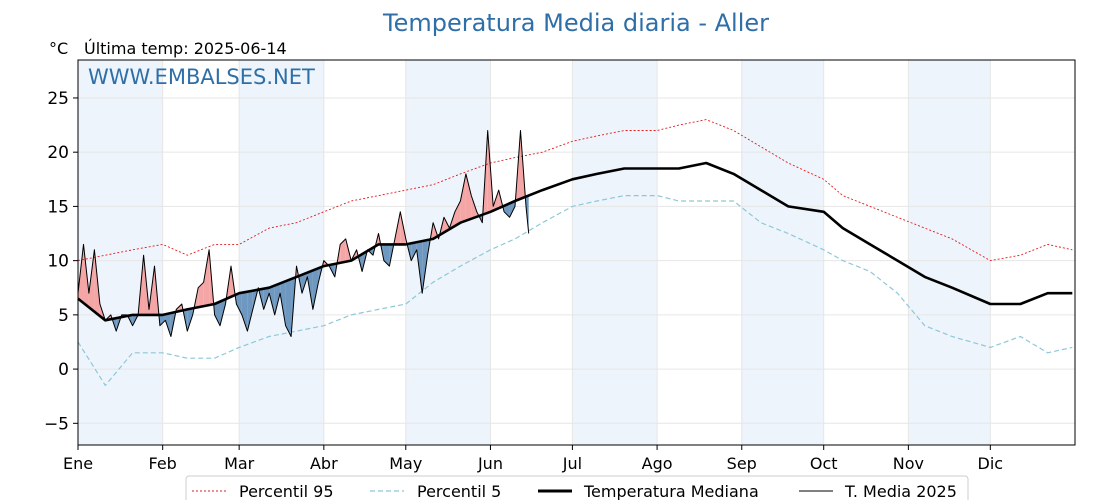 The width and height of the screenshot is (1120, 500). I want to click on x-tick-label: Jun, so click(490, 463).